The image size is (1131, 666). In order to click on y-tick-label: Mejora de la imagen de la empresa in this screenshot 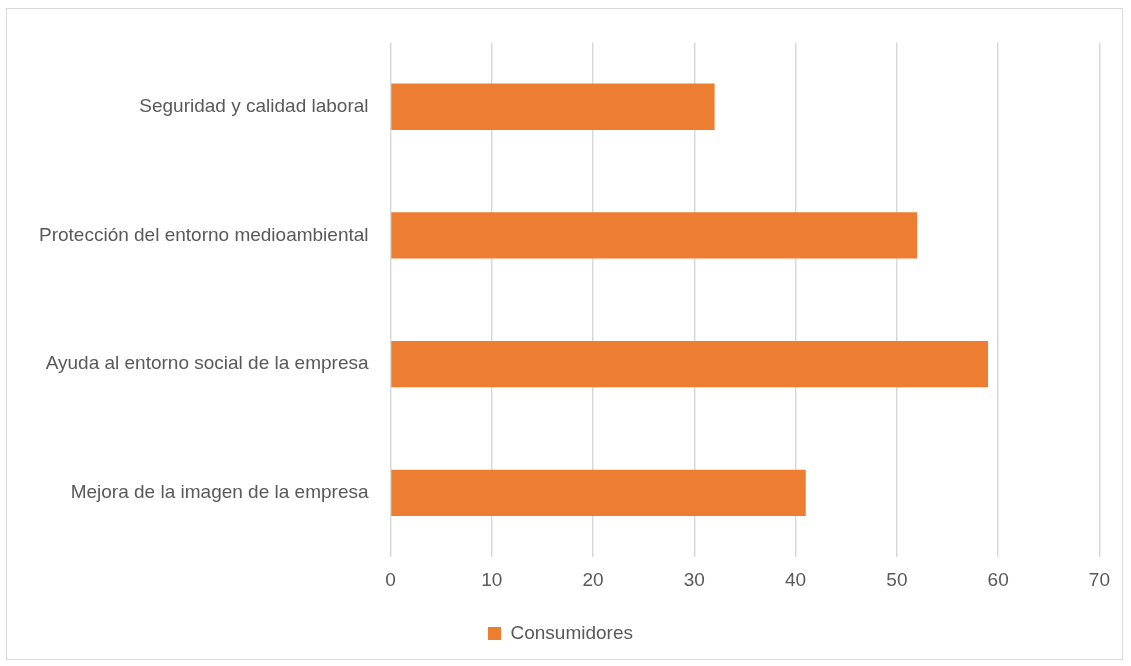, I will do `click(219, 492)`.